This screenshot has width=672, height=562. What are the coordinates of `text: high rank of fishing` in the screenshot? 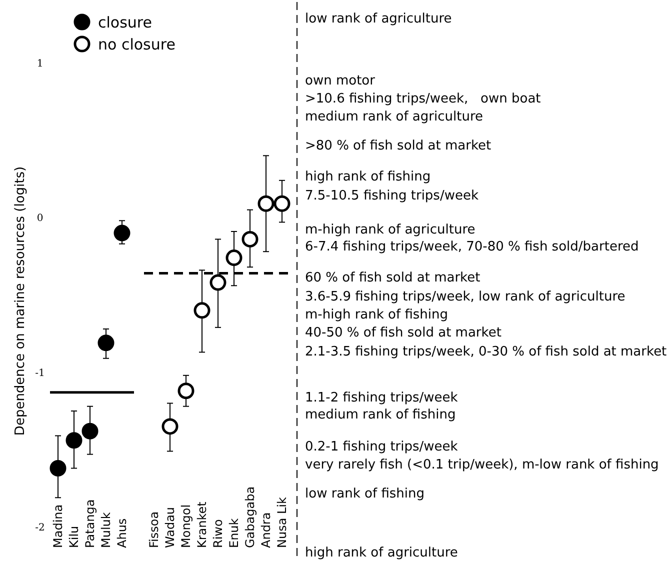 It's located at (368, 177).